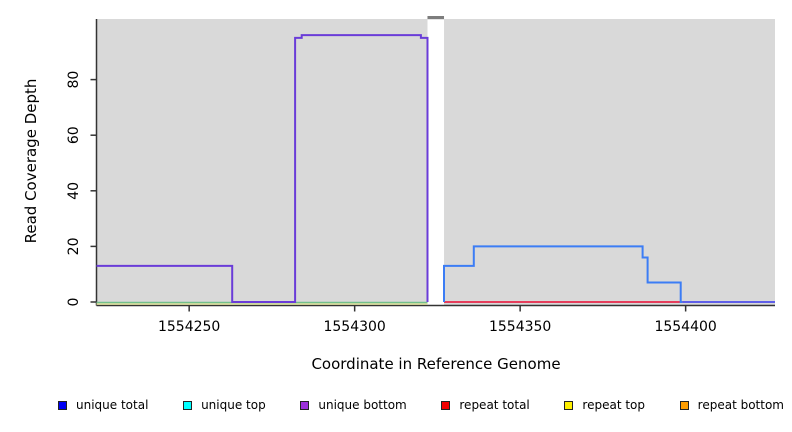  What do you see at coordinates (494, 405) in the screenshot?
I see `legend-label-repeat-total: repeat total` at bounding box center [494, 405].